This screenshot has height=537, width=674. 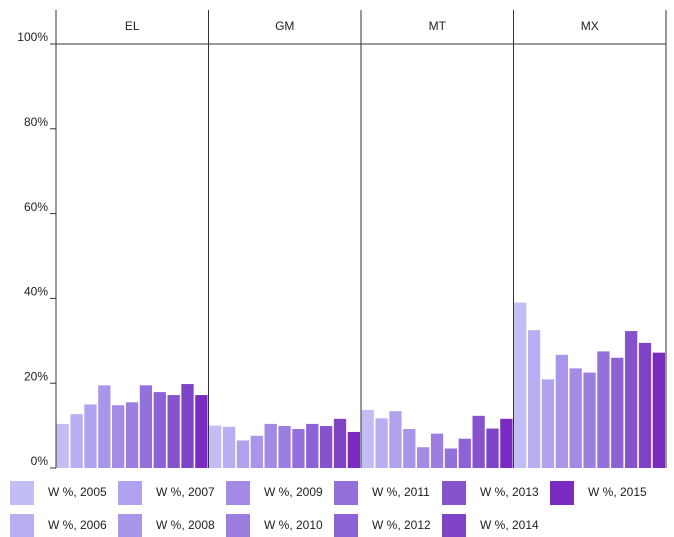 What do you see at coordinates (293, 525) in the screenshot?
I see `legend-label: W %, 2010` at bounding box center [293, 525].